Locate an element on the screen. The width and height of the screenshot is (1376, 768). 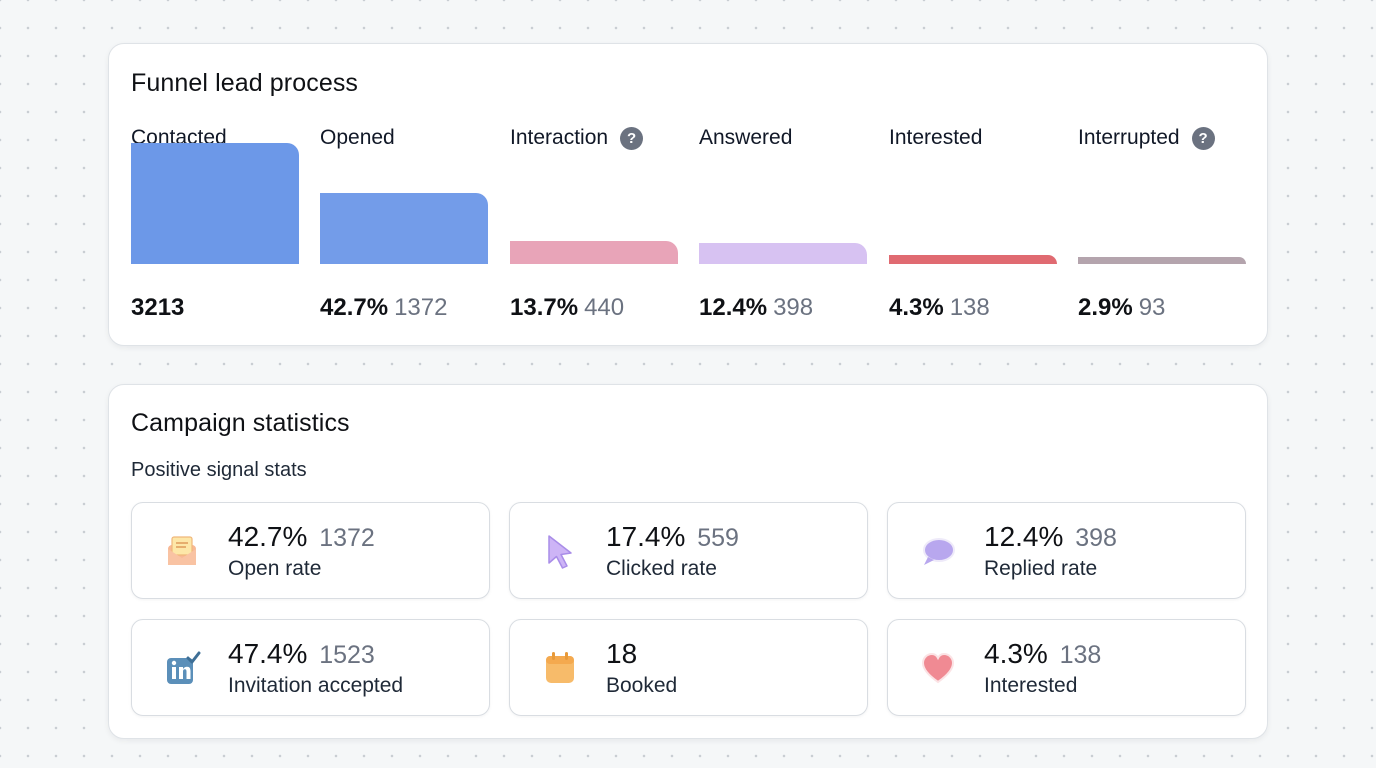
funnel-stage-contacted: Contacted 3213 is located at coordinates (215, 226).